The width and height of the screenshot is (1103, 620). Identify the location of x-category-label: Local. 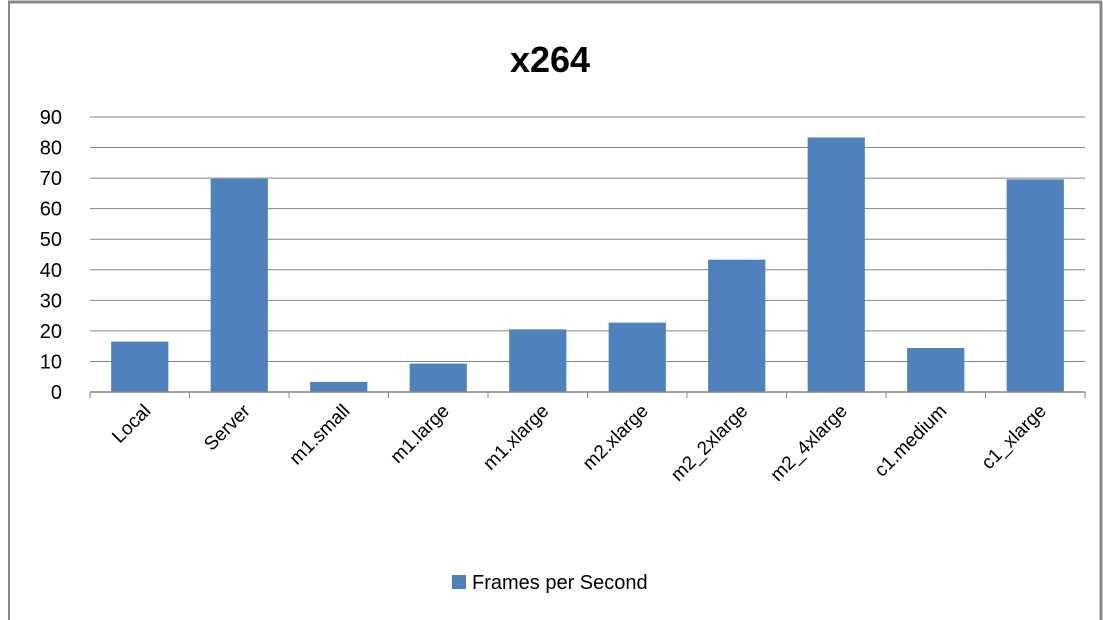
(131, 424).